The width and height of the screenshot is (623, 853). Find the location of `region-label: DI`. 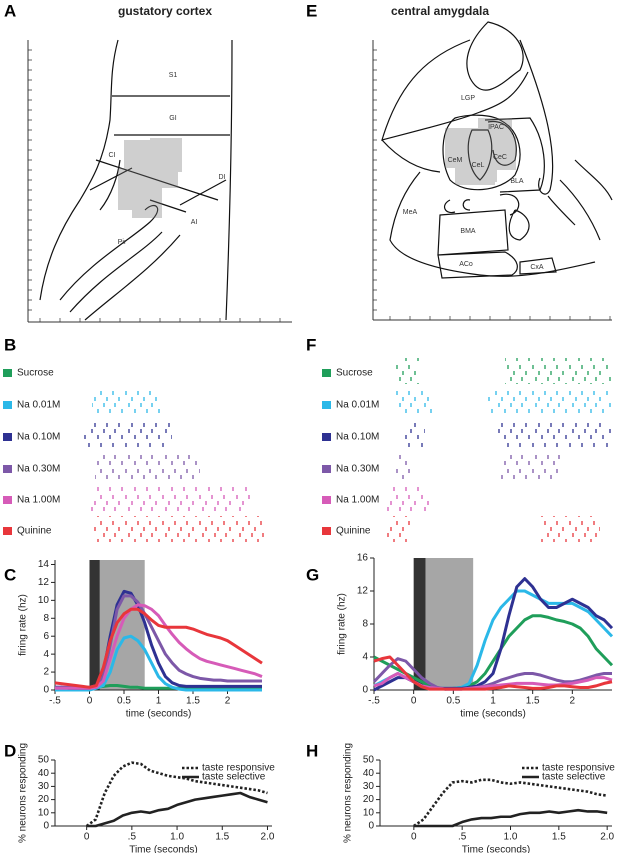

region-label: DI is located at coordinates (222, 177).